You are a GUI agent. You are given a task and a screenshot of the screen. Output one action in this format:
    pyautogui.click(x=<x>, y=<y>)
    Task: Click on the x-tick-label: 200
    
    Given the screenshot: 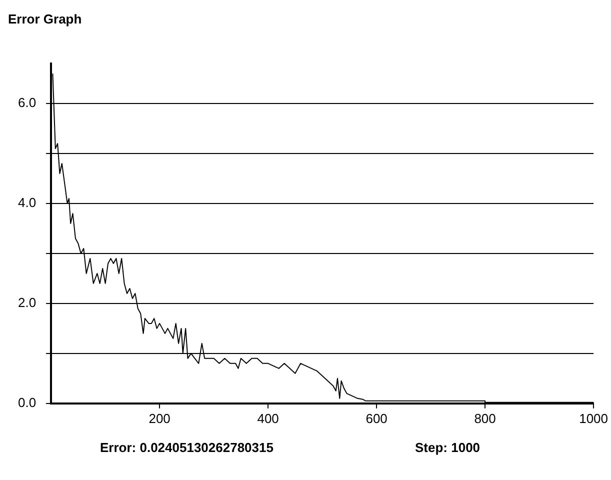 What is the action you would take?
    pyautogui.click(x=159, y=418)
    